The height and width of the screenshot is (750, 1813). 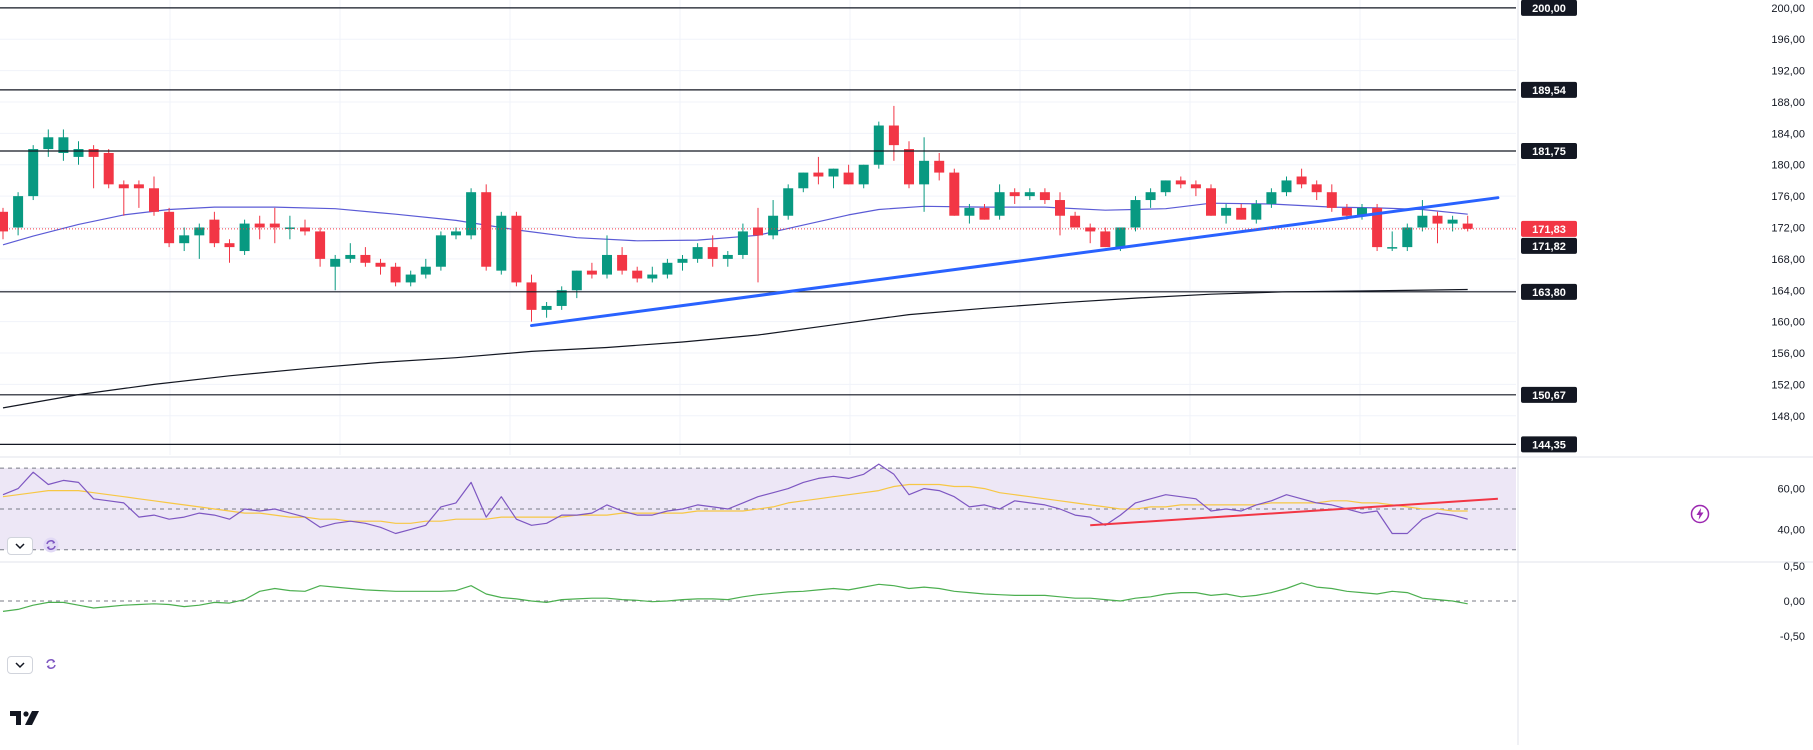 I want to click on rsi-trendline, so click(x=1294, y=512).